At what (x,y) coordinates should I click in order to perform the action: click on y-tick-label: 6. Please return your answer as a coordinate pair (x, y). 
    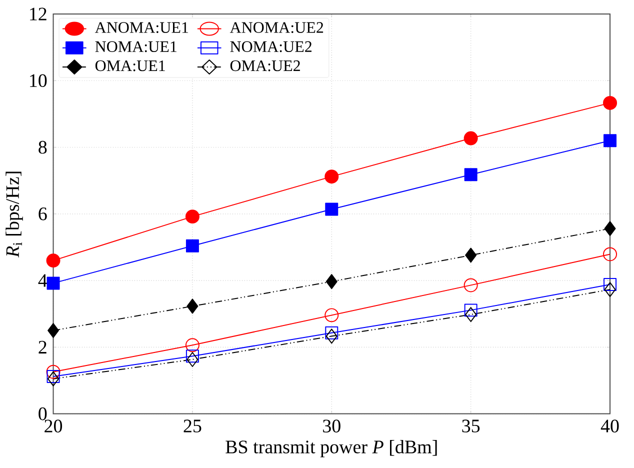
    Looking at the image, I should click on (42, 214).